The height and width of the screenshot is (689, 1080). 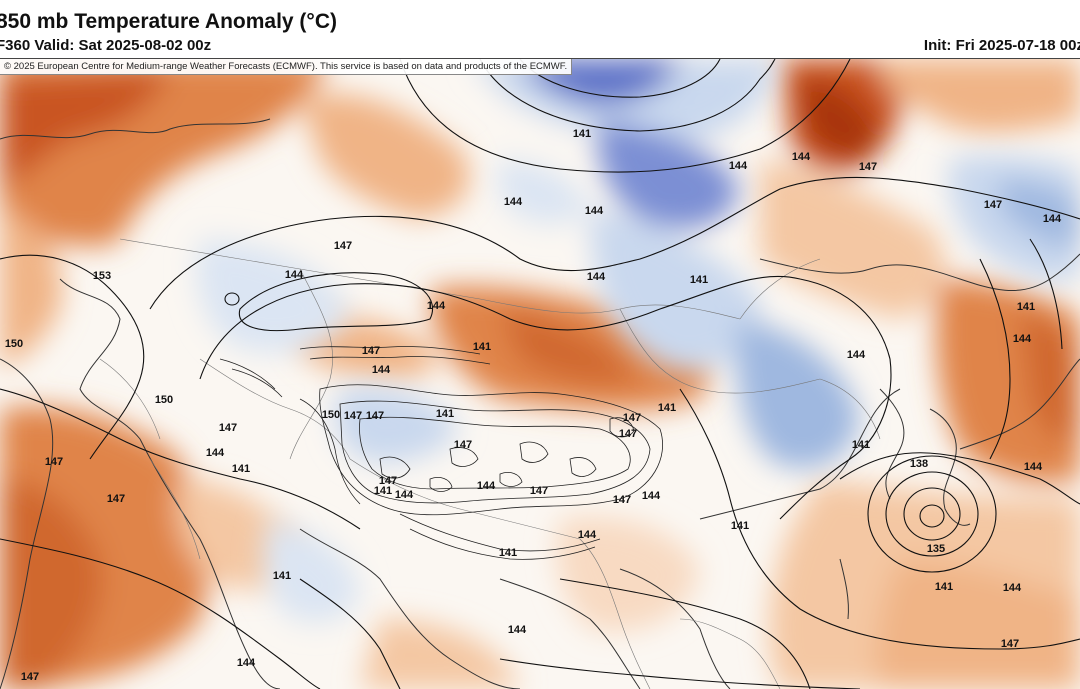 What do you see at coordinates (919, 464) in the screenshot?
I see `contour-label: 138` at bounding box center [919, 464].